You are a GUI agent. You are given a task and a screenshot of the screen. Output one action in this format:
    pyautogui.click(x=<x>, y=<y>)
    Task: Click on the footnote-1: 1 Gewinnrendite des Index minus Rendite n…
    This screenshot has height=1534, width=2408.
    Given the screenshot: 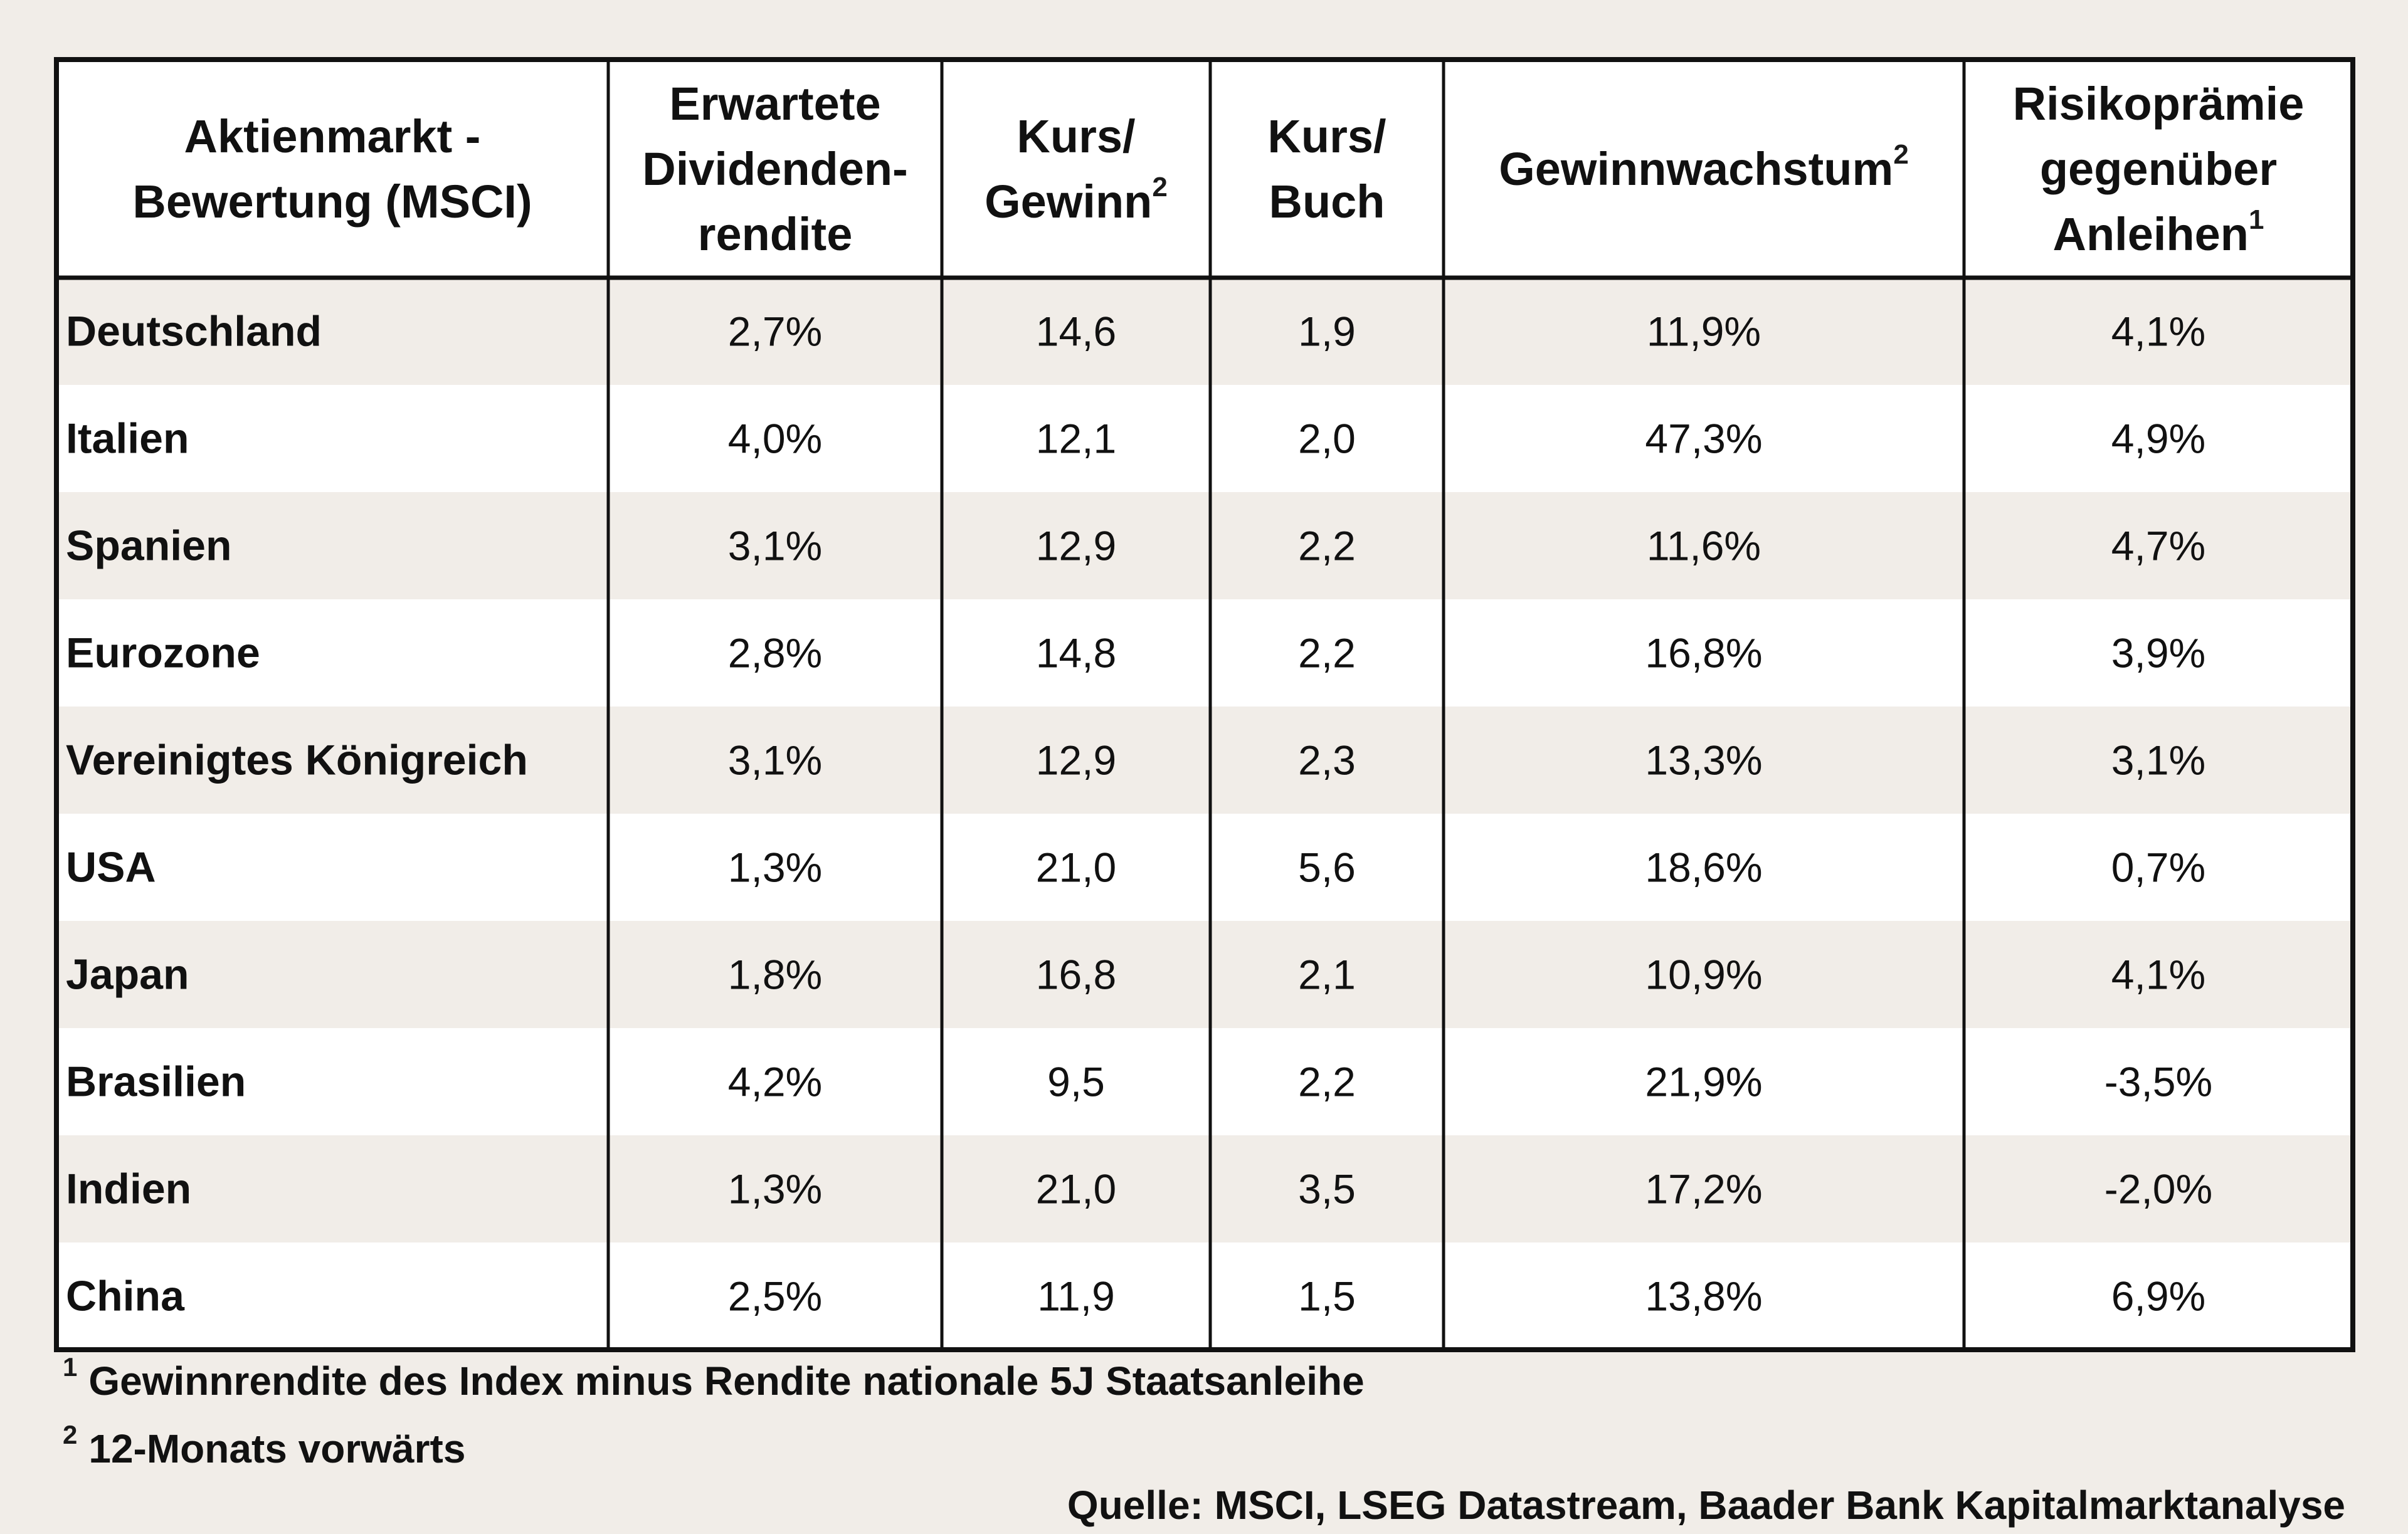 What is the action you would take?
    pyautogui.click(x=714, y=1378)
    